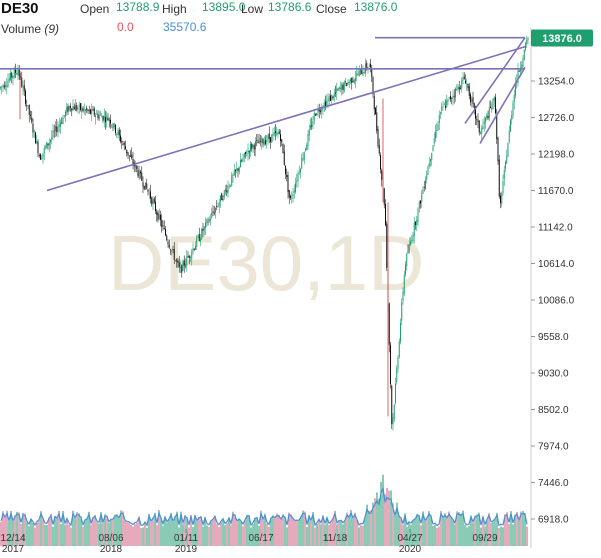  What do you see at coordinates (52, 29) in the screenshot?
I see `volume-period: (9)` at bounding box center [52, 29].